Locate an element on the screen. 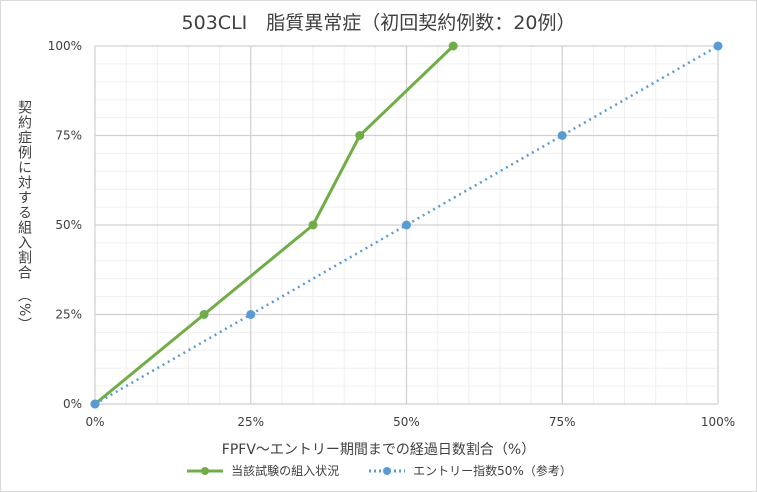  x-axis-label: FPFV～エントリー期間までの経過日数割合（%） is located at coordinates (378, 450).